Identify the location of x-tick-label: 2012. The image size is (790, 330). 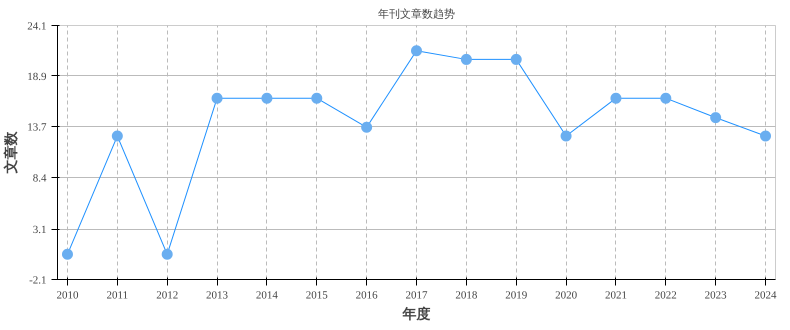
(167, 296).